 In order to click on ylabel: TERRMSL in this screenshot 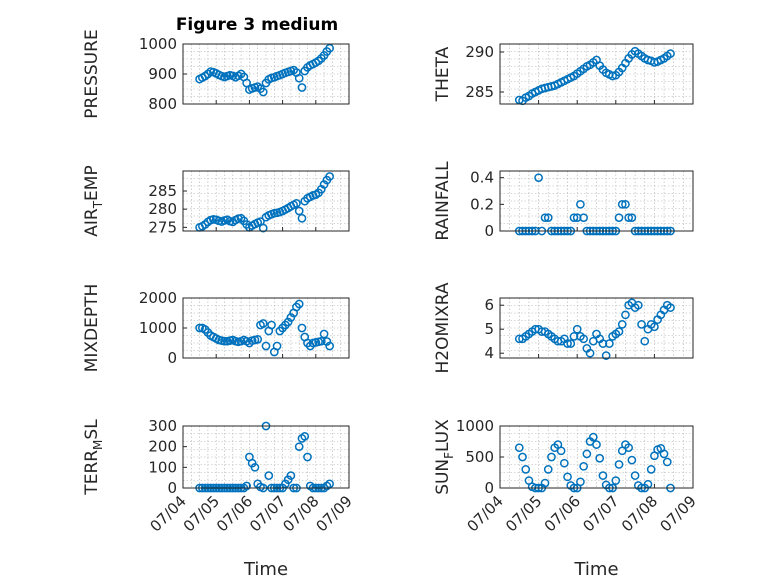, I will do `click(93, 457)`.